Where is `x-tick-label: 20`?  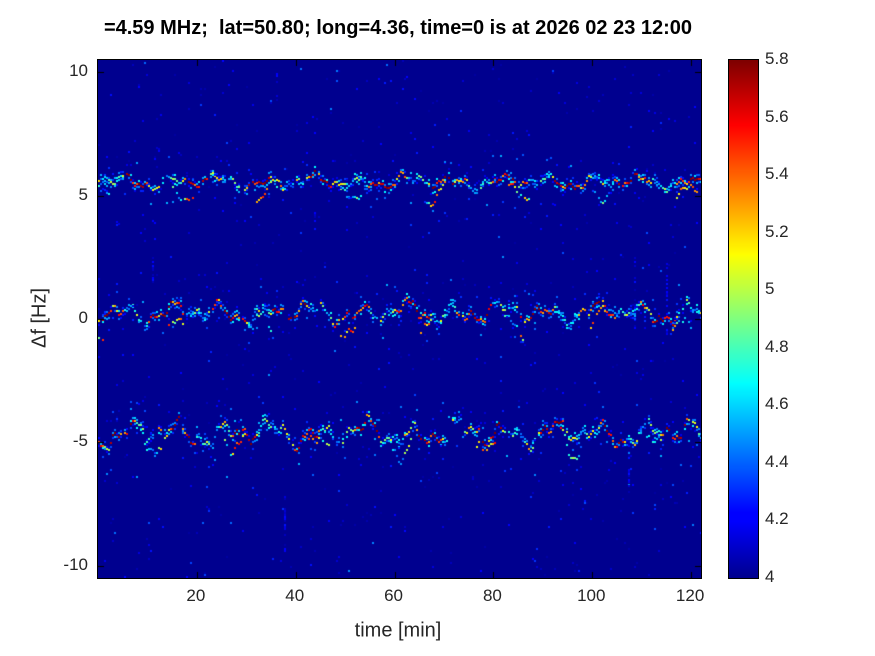
x-tick-label: 20 is located at coordinates (196, 595).